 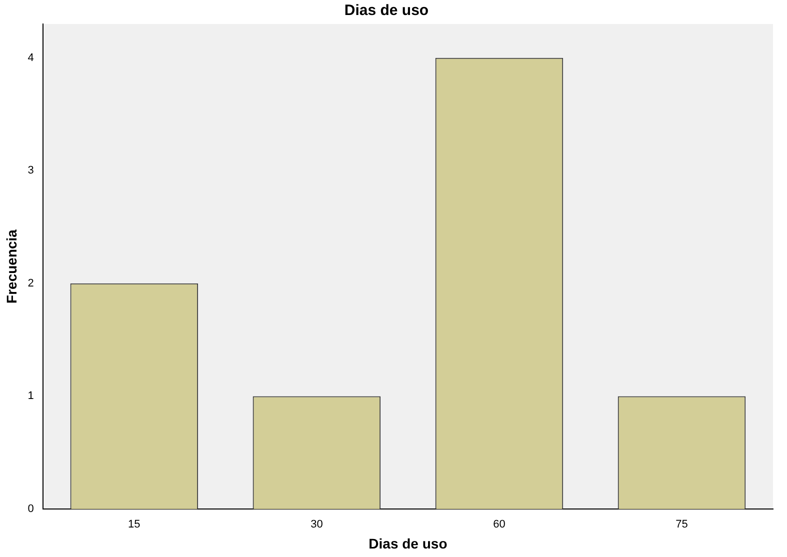 I want to click on y-tick-label: 2, so click(x=31, y=283).